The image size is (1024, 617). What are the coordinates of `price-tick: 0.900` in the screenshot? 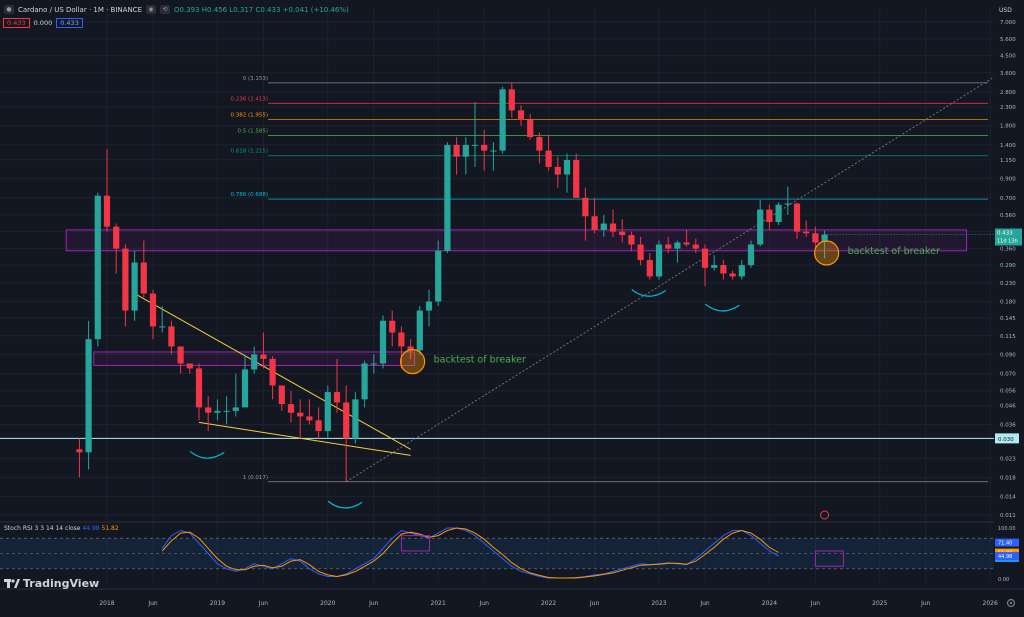 It's located at (1008, 180).